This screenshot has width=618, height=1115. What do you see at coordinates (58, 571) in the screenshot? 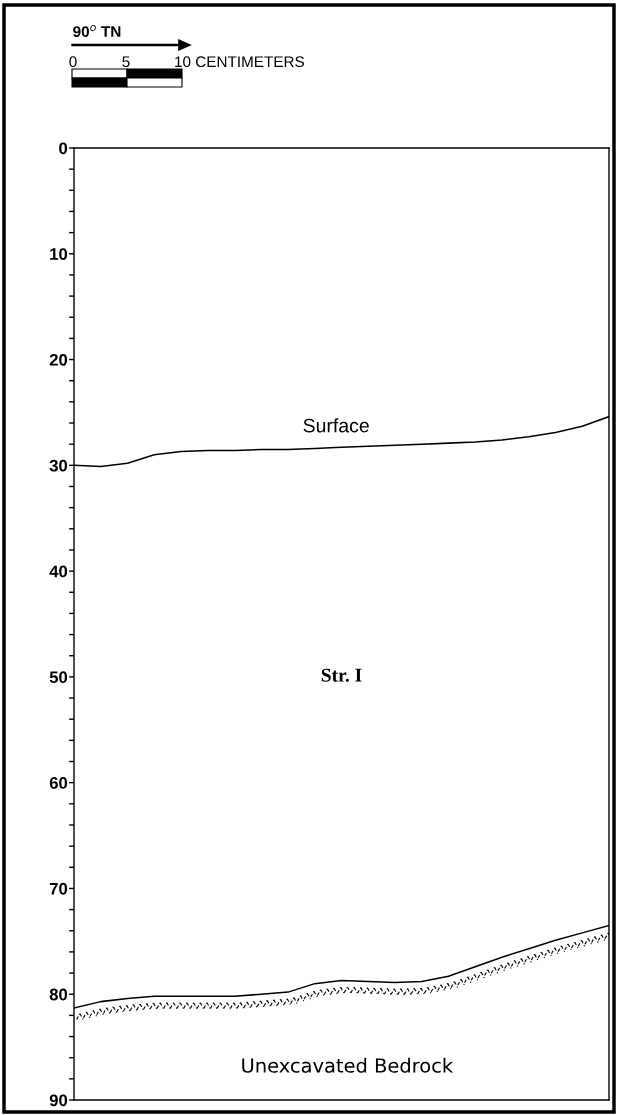
I see `y-tick-label: 40` at bounding box center [58, 571].